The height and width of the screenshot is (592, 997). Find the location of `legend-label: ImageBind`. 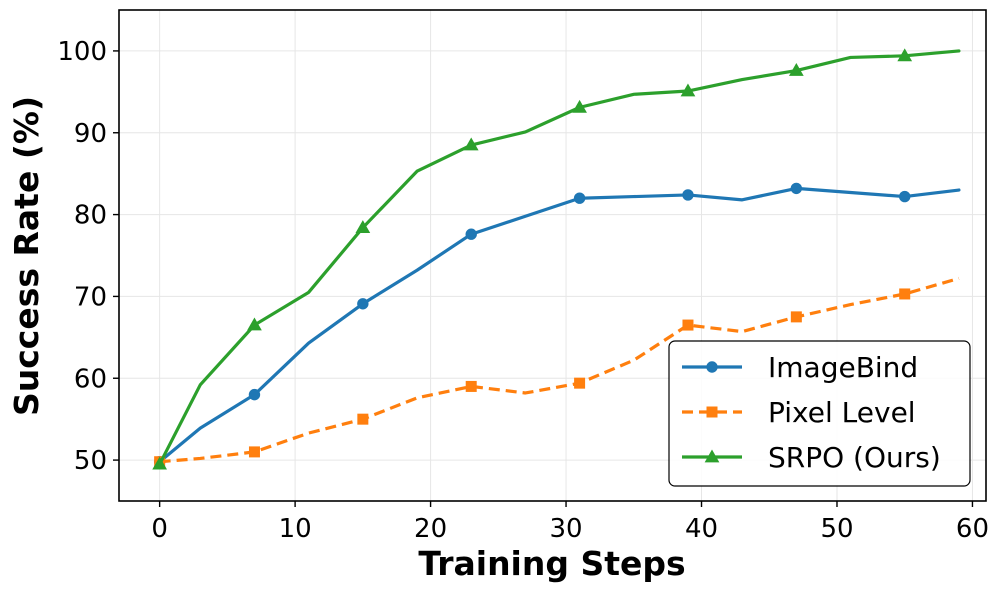

legend-label: ImageBind is located at coordinates (843, 367).